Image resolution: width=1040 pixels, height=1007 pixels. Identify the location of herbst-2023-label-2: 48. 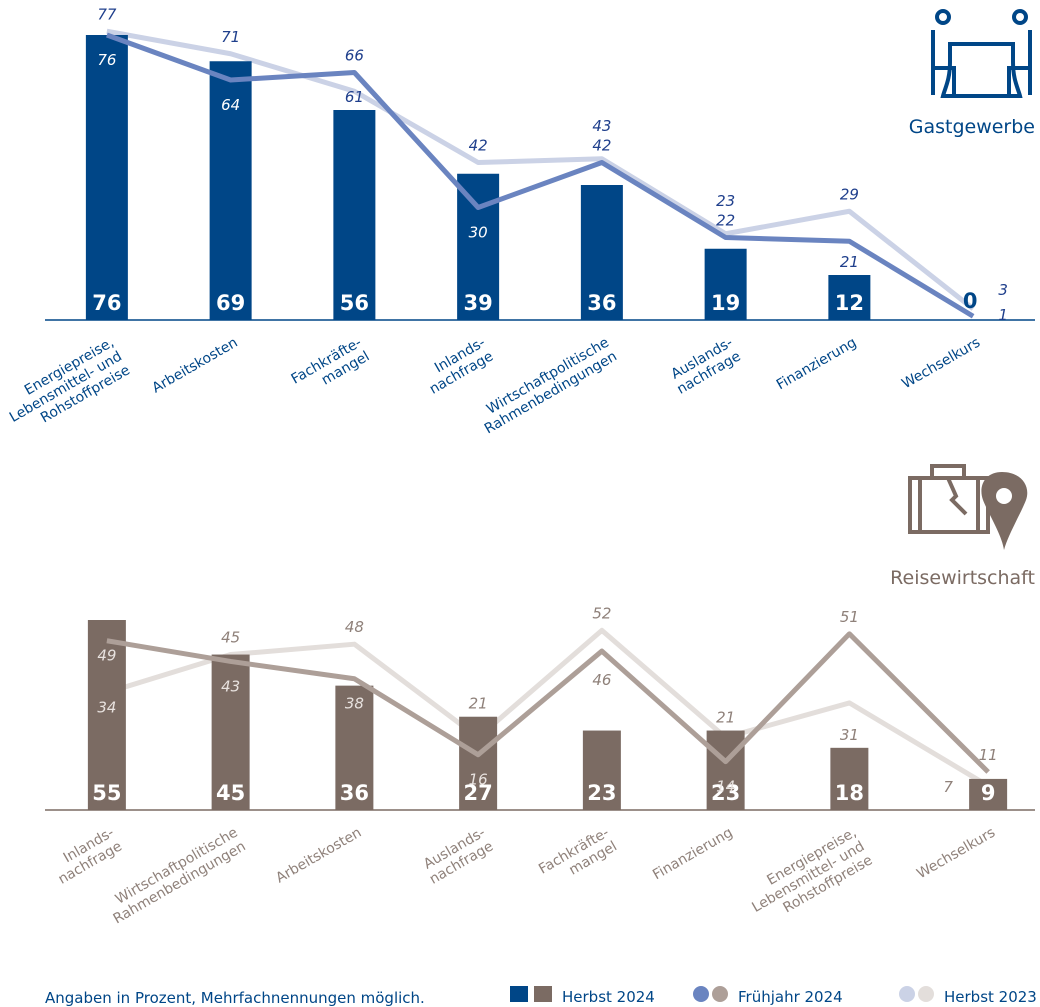
(354, 627).